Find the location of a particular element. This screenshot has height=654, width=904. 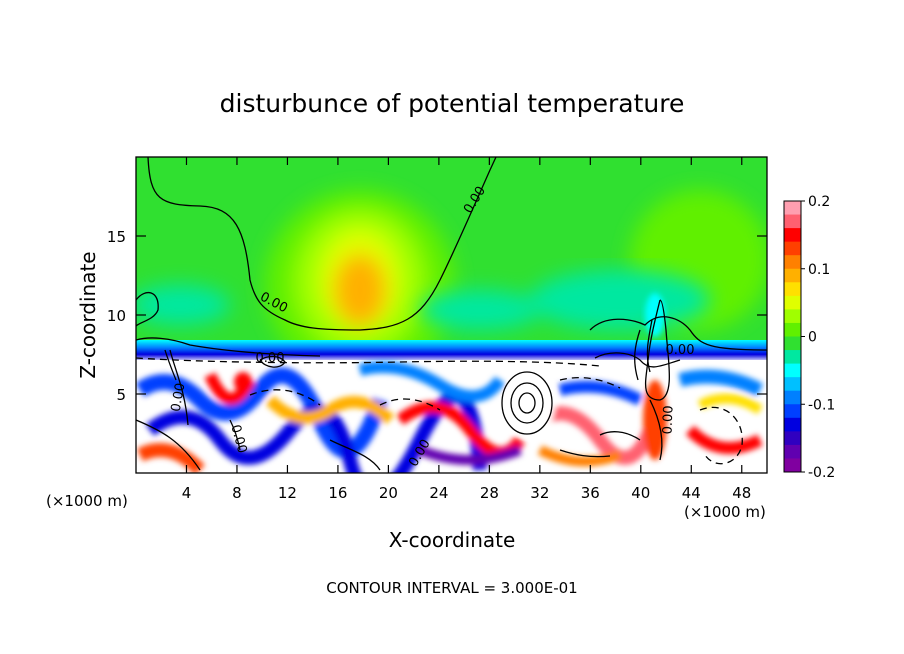

x-tick-label: 8 is located at coordinates (237, 493).